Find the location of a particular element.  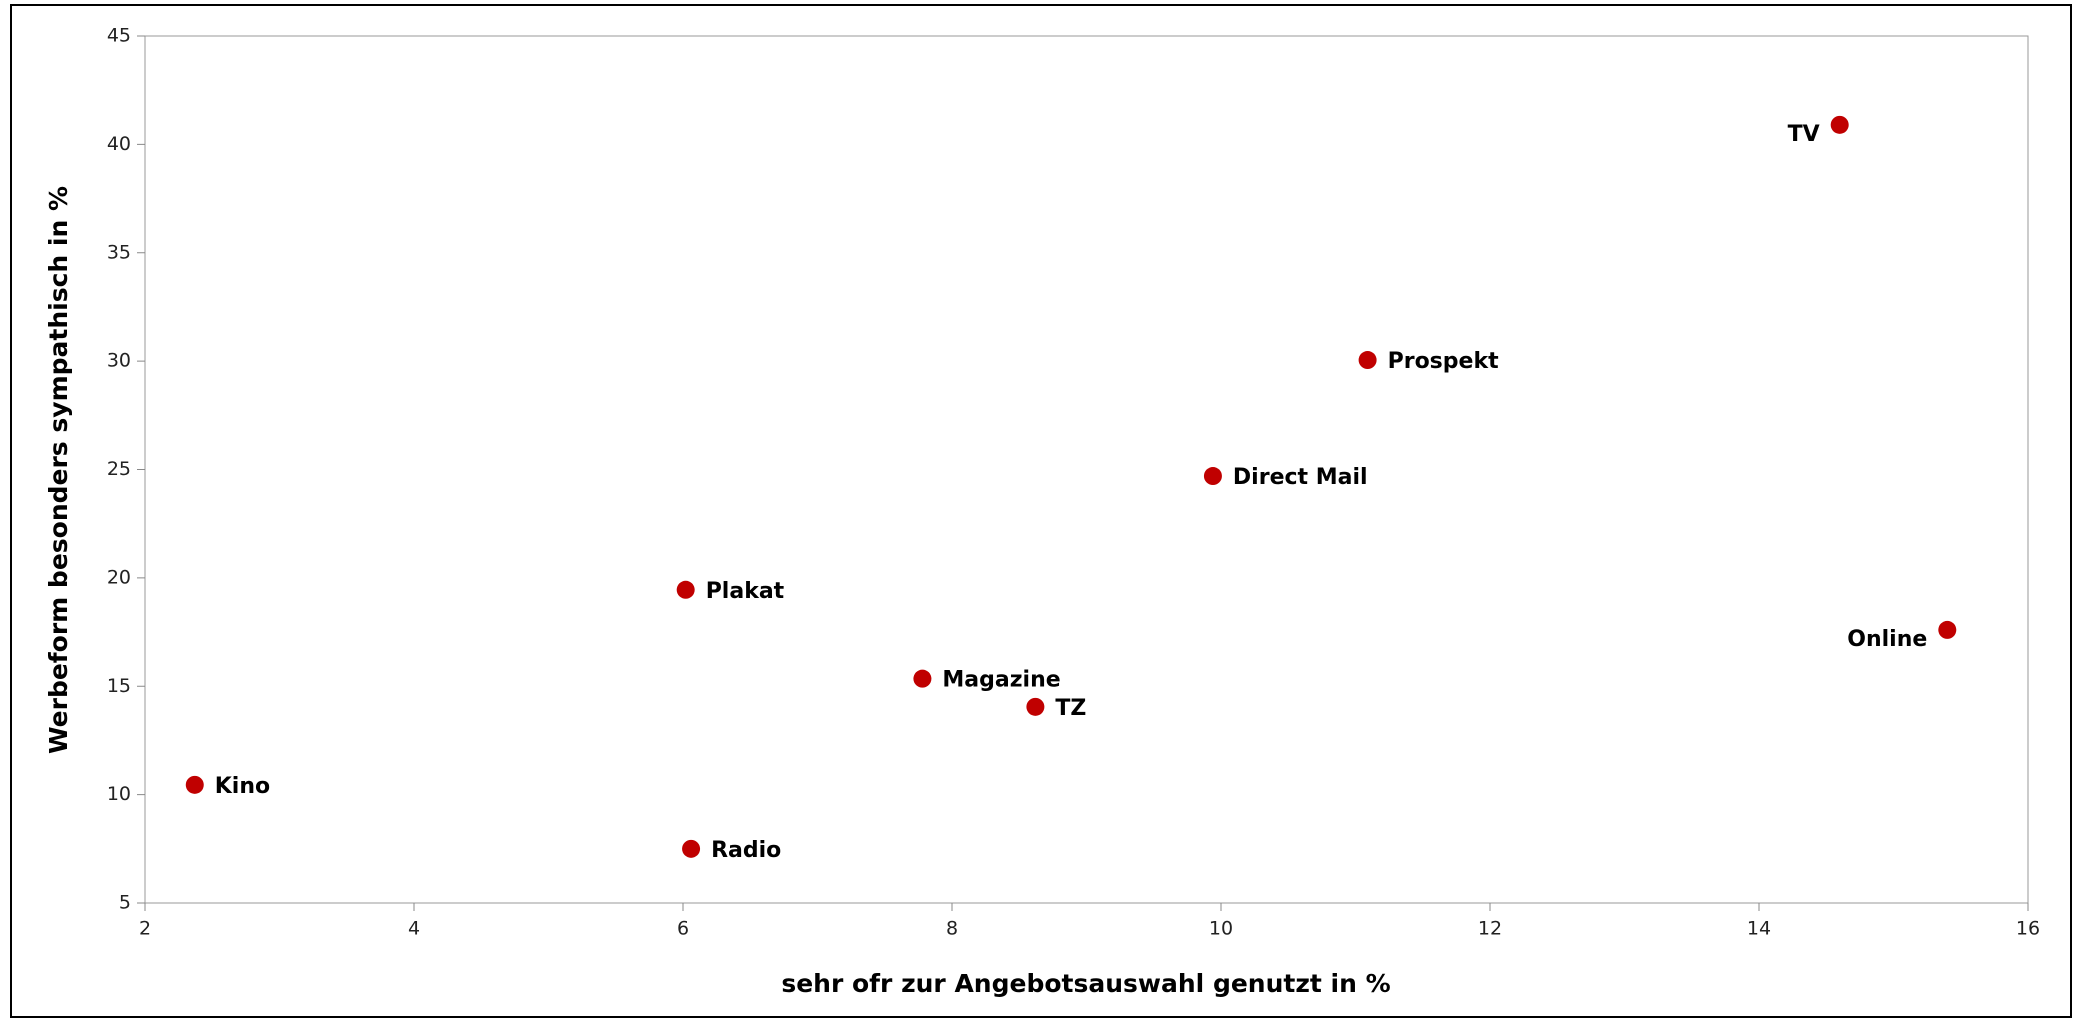

point-label: Radio is located at coordinates (746, 850).